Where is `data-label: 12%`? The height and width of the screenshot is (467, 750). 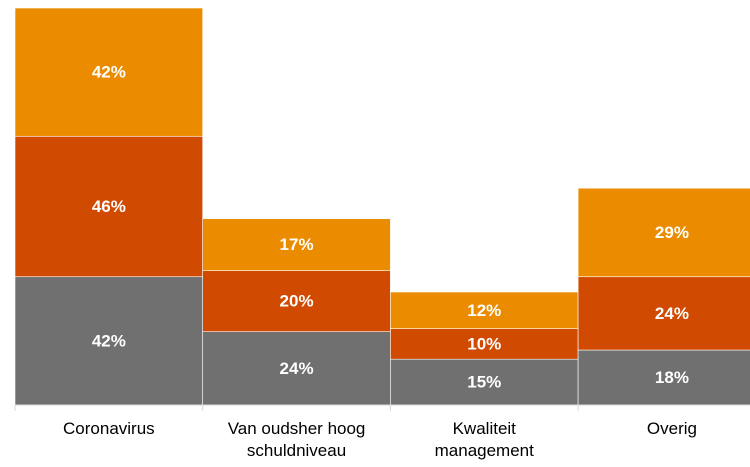
data-label: 12% is located at coordinates (484, 310).